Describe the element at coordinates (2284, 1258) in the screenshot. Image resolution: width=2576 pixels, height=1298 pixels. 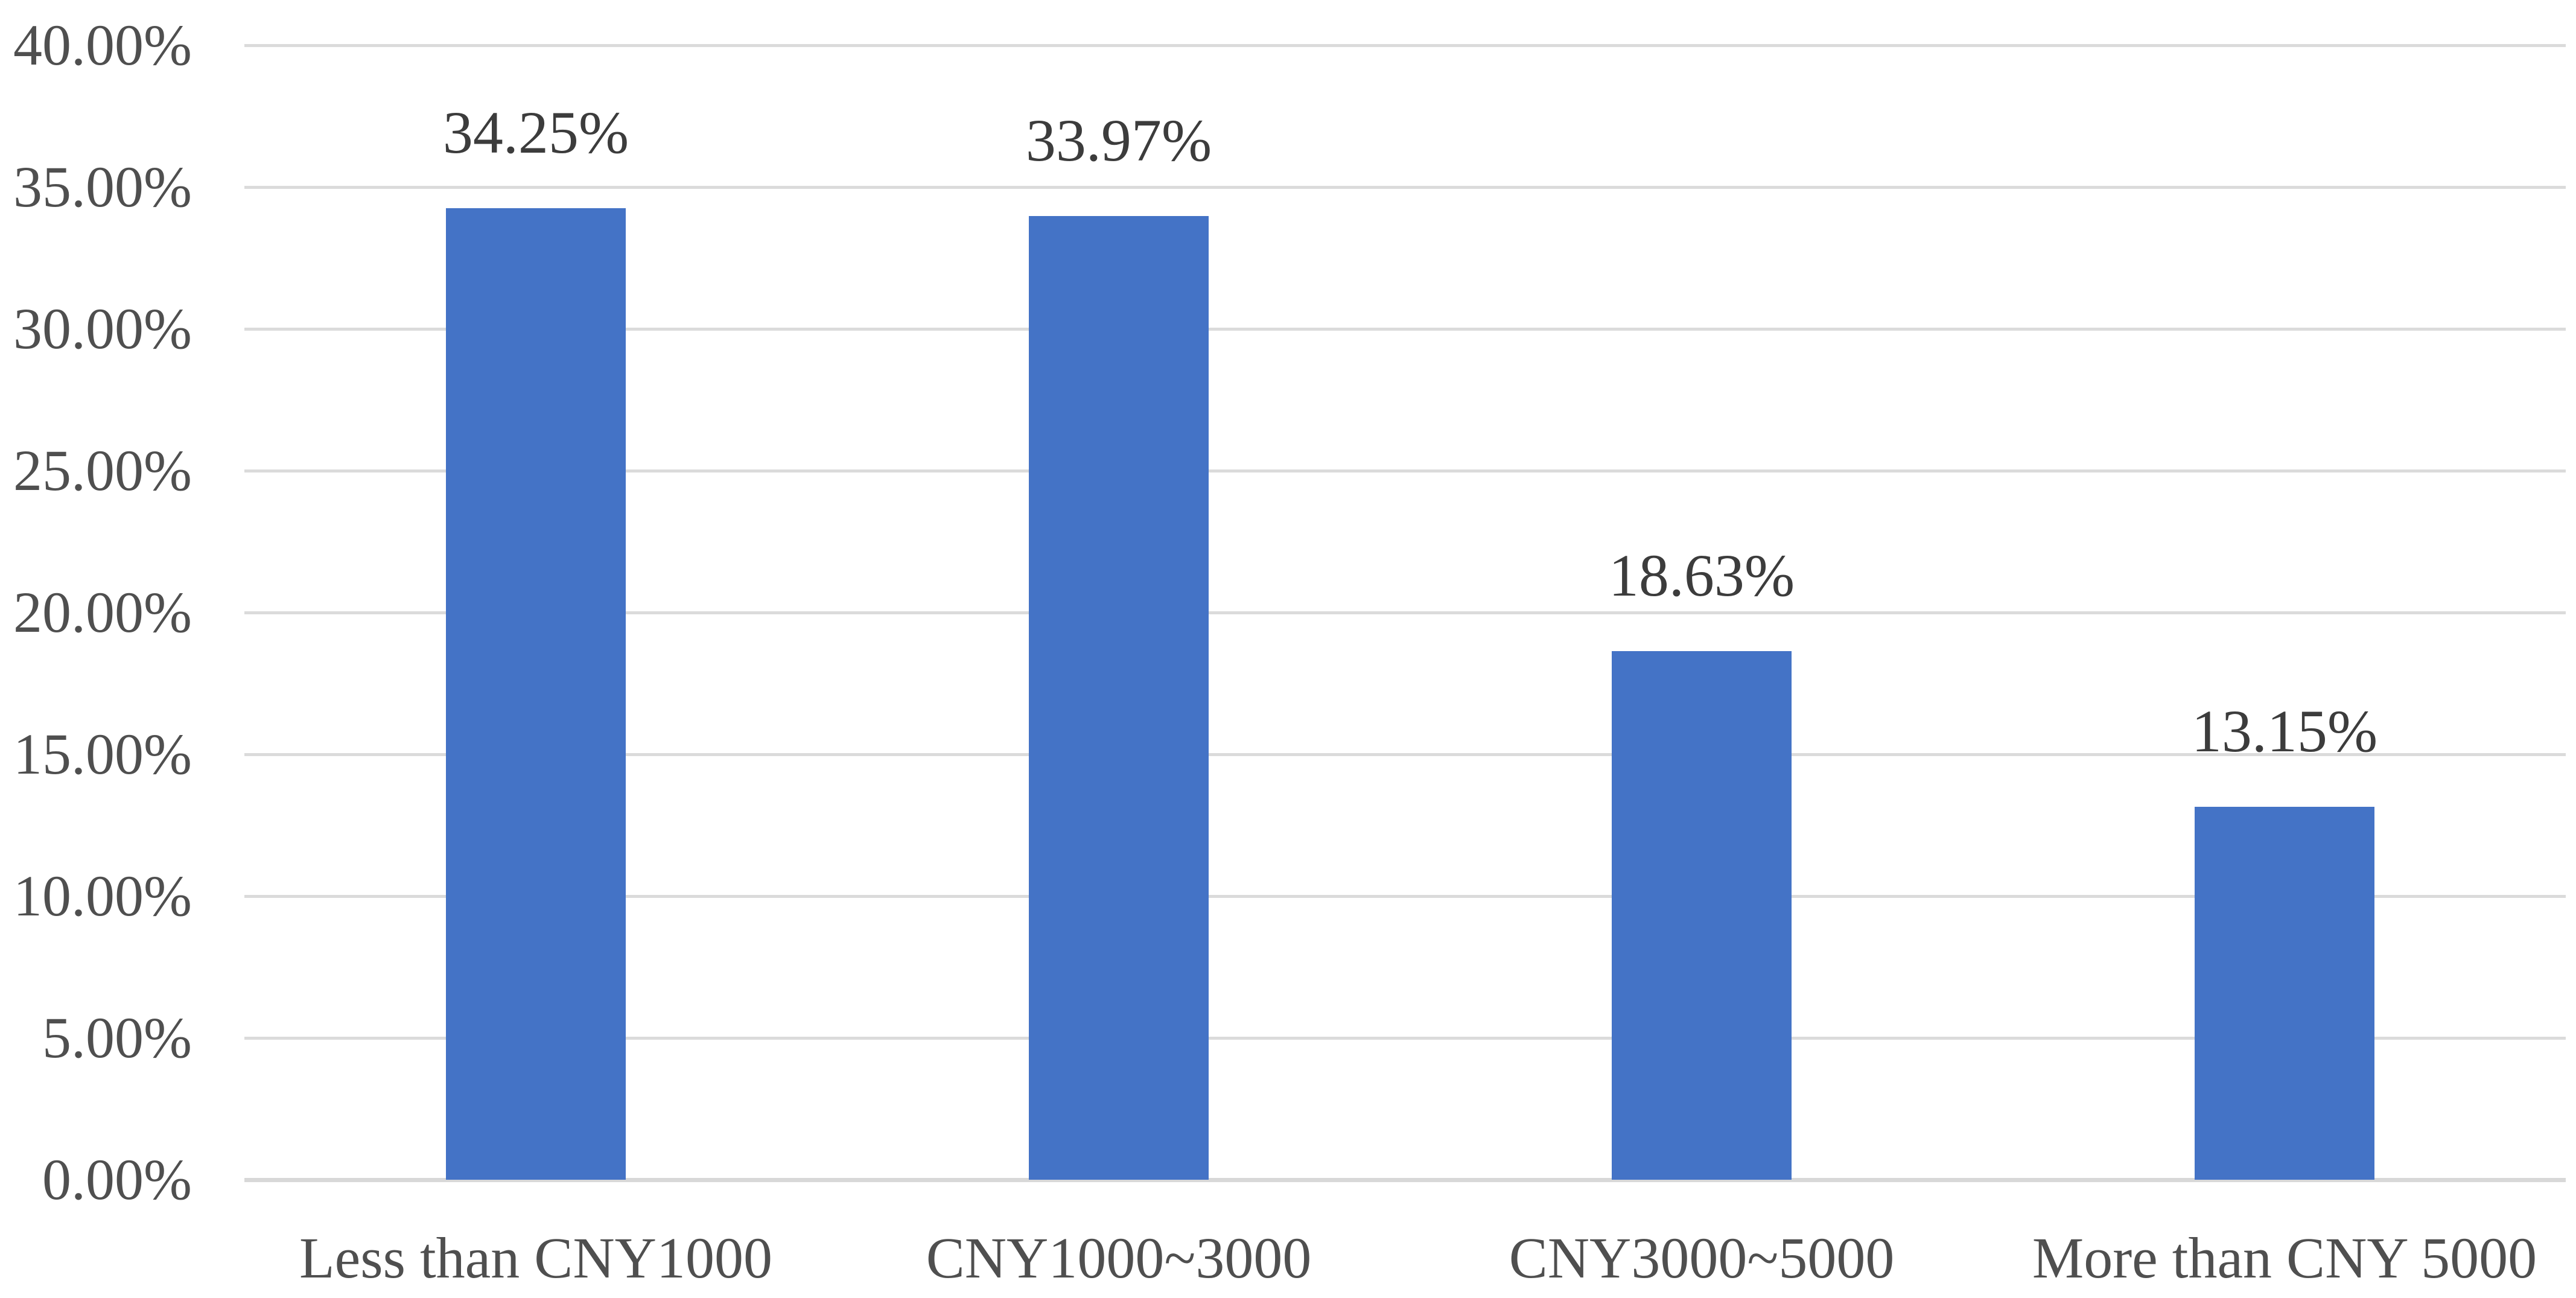
I see `x-category-label: More than CNY 5000` at that location.